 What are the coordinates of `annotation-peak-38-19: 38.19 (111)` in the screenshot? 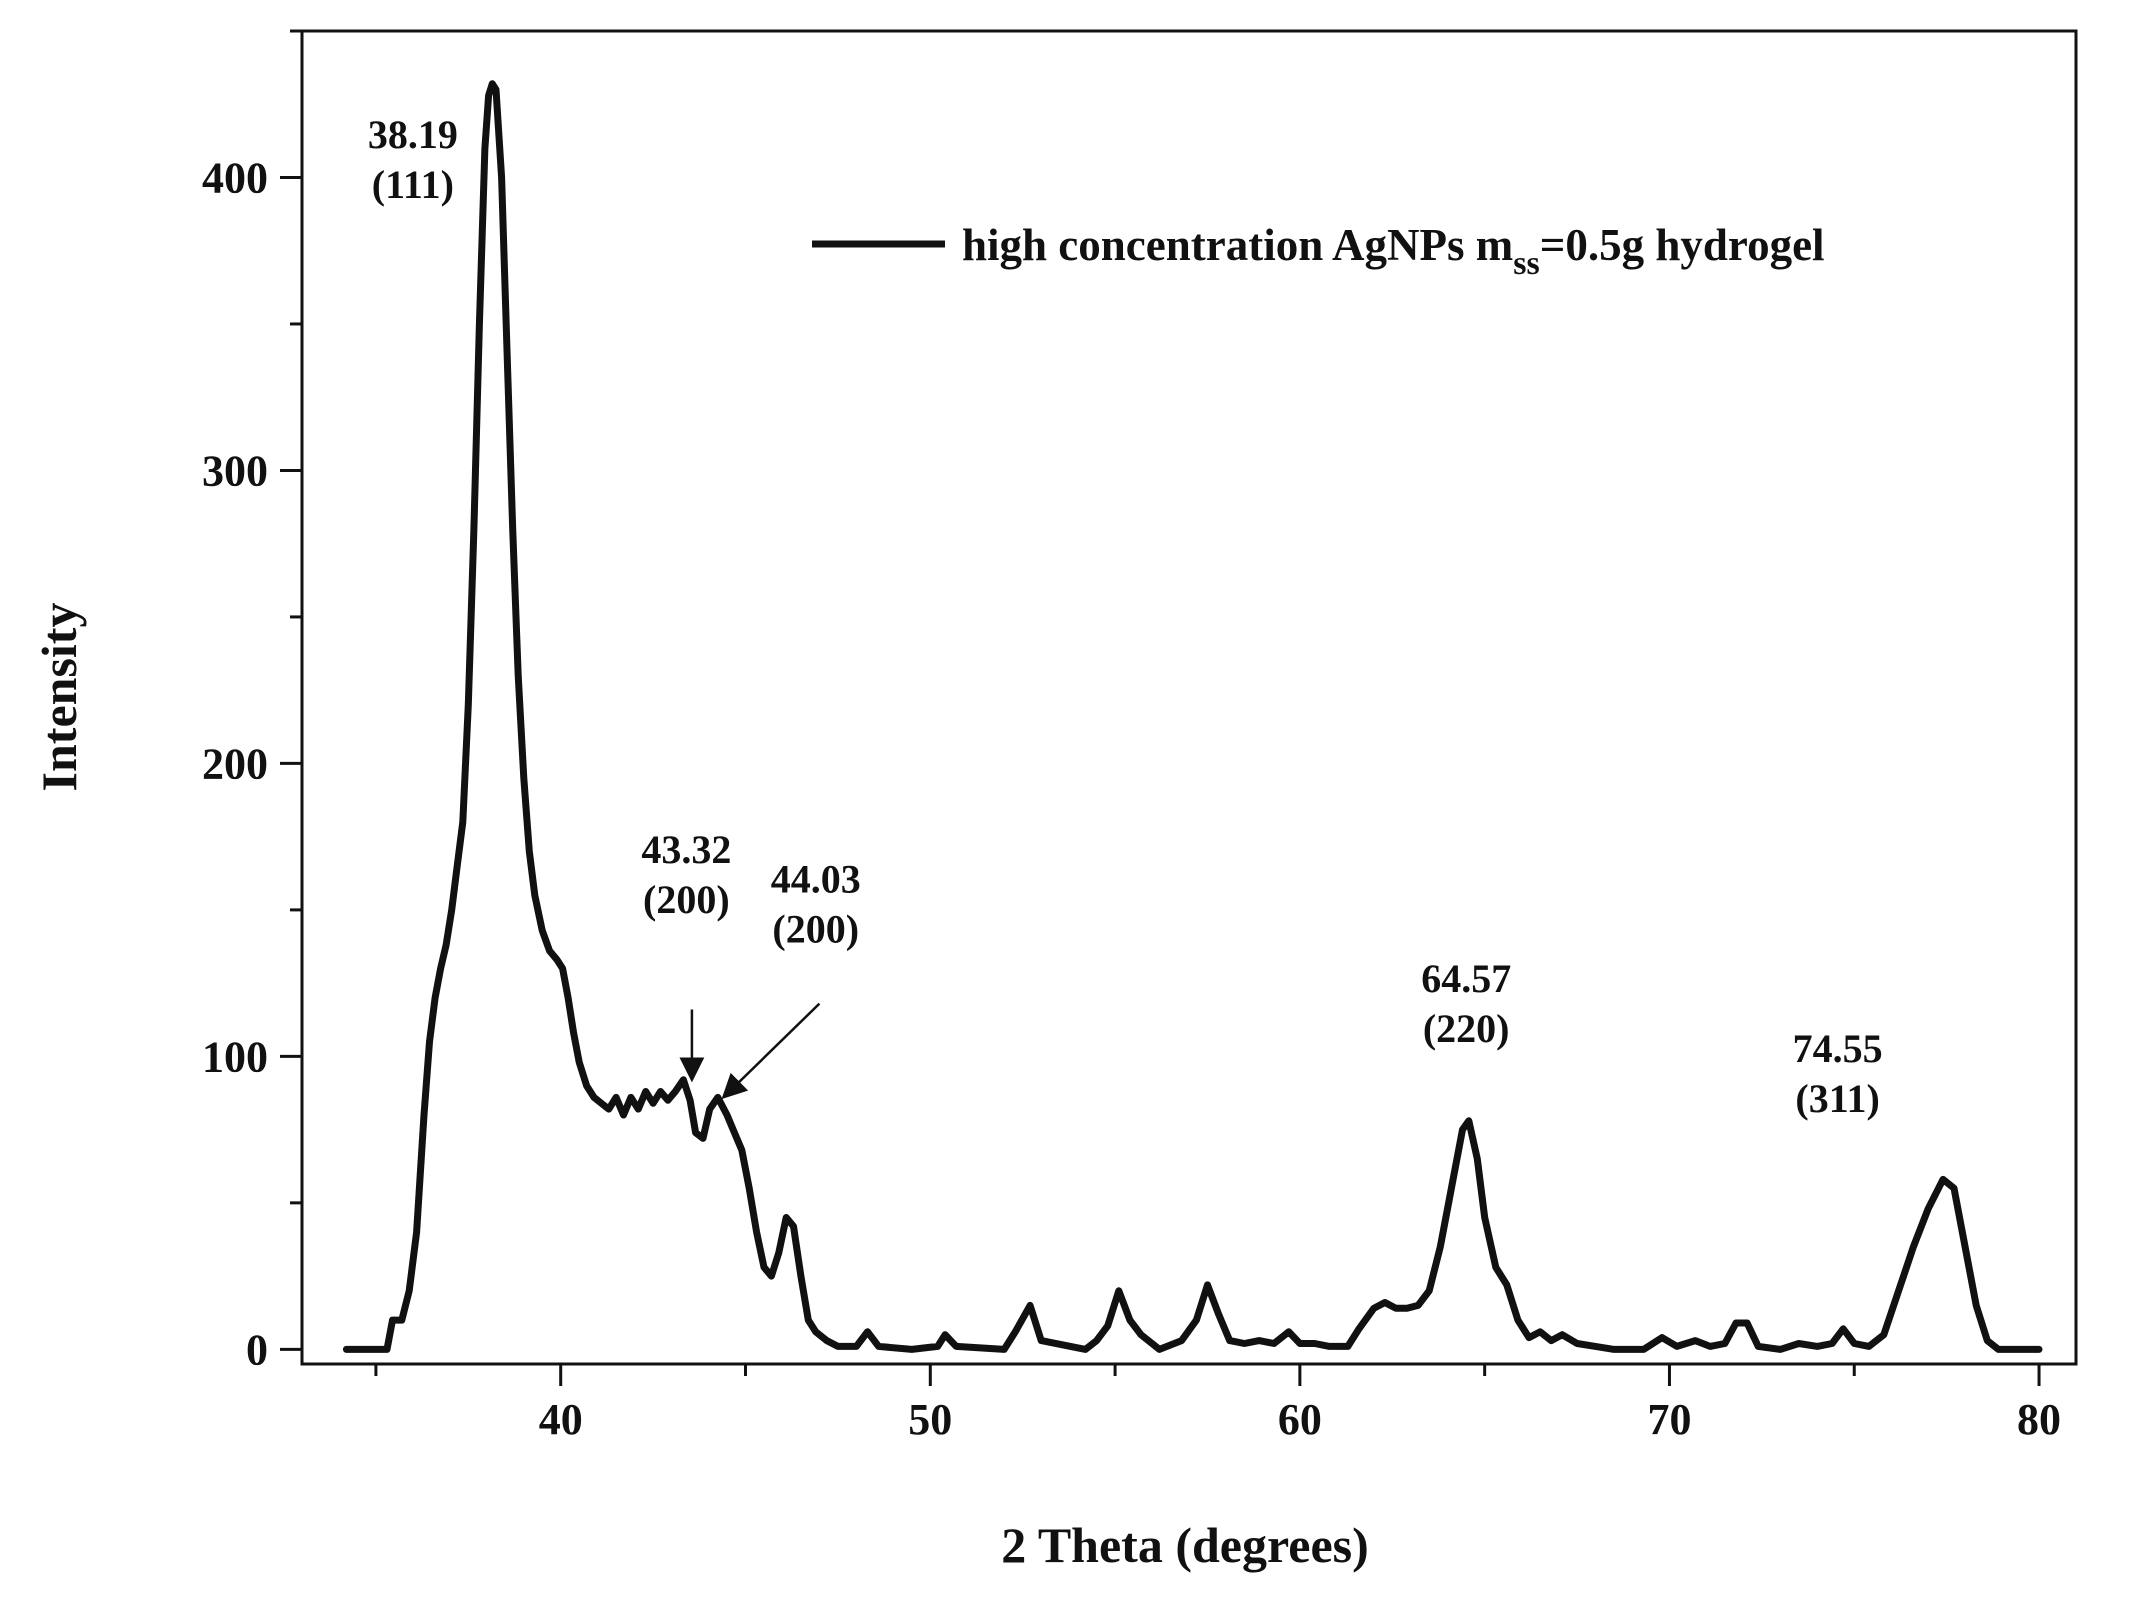 It's located at (413, 159).